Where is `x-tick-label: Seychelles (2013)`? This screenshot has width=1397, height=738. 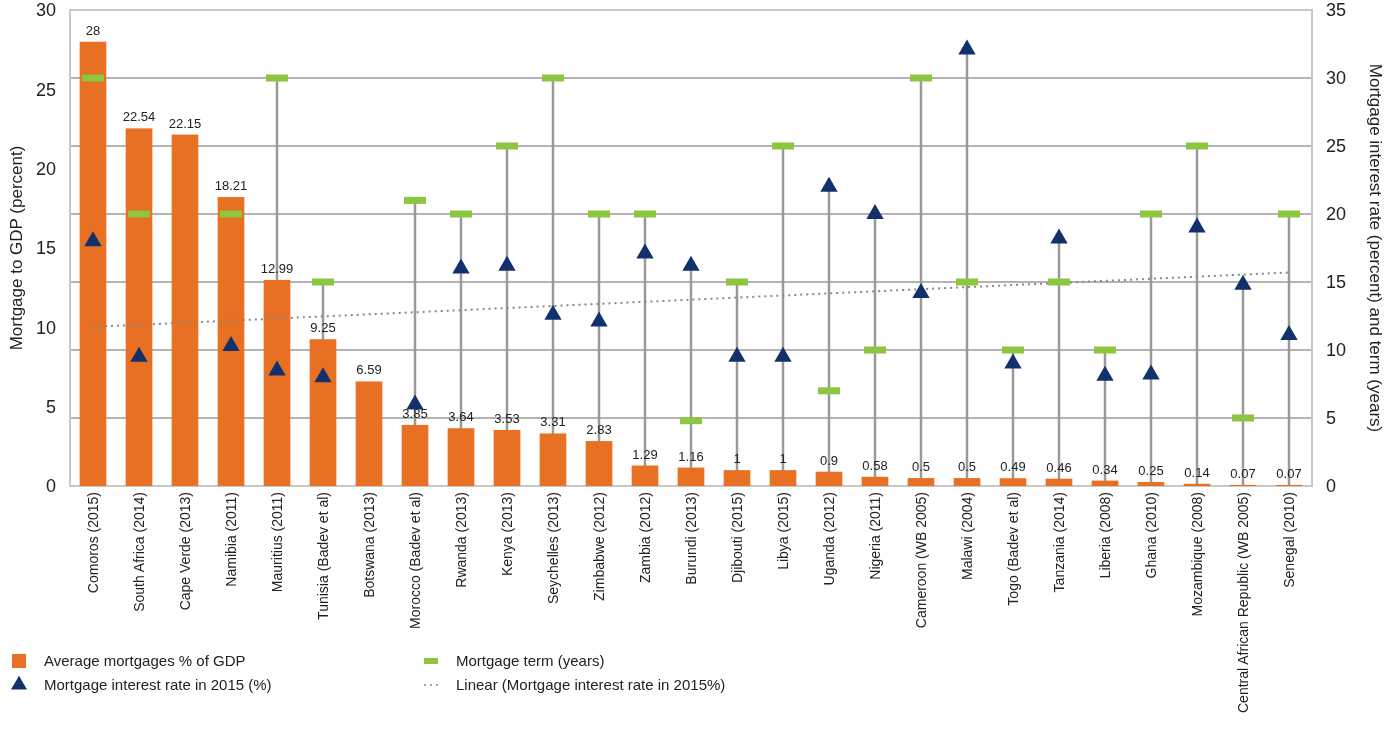 x-tick-label: Seychelles (2013) is located at coordinates (552, 548).